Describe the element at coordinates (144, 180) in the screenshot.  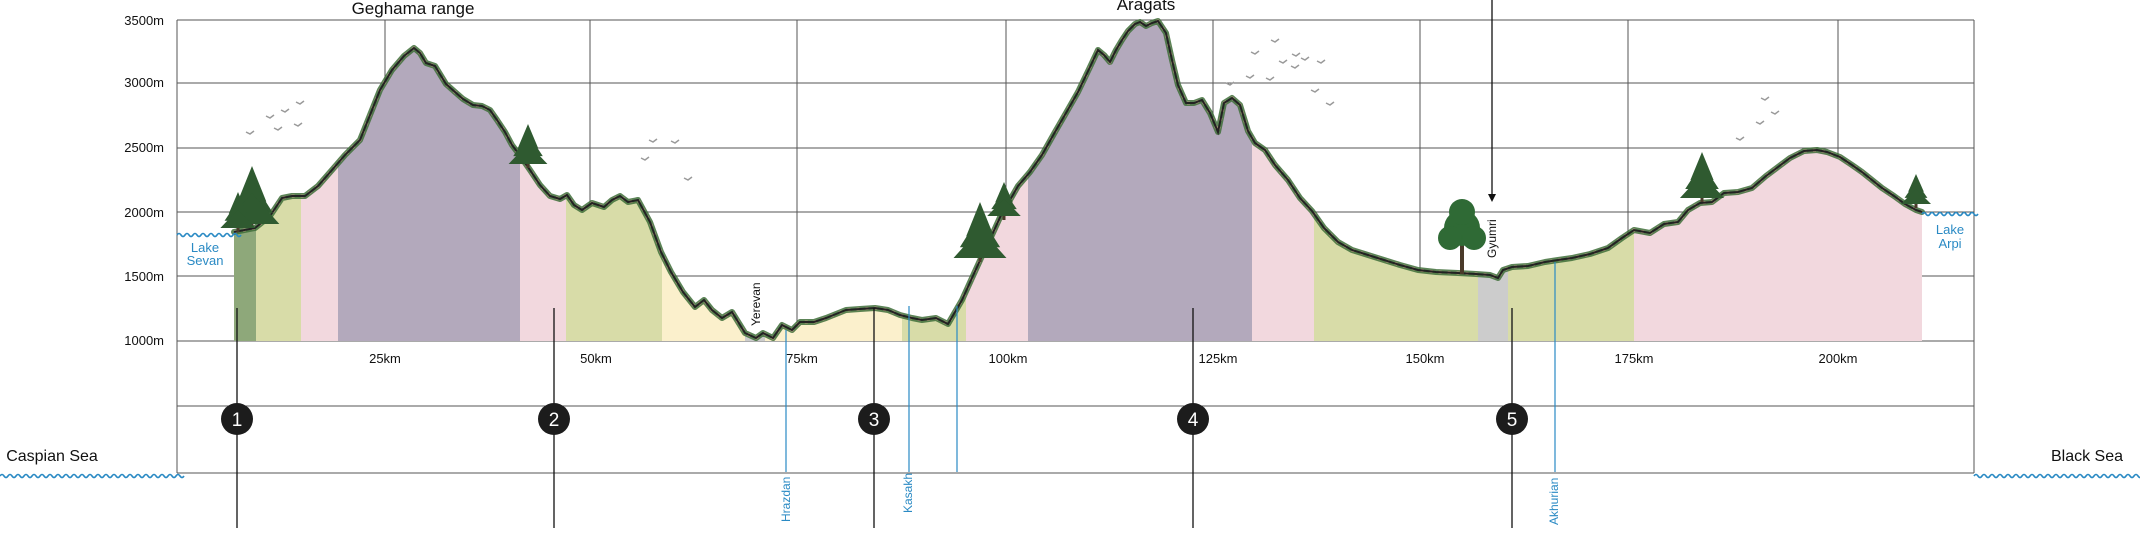
I see `y-axis-labels: 3500m 3000m 2500m 2000m 1500m 1000m` at that location.